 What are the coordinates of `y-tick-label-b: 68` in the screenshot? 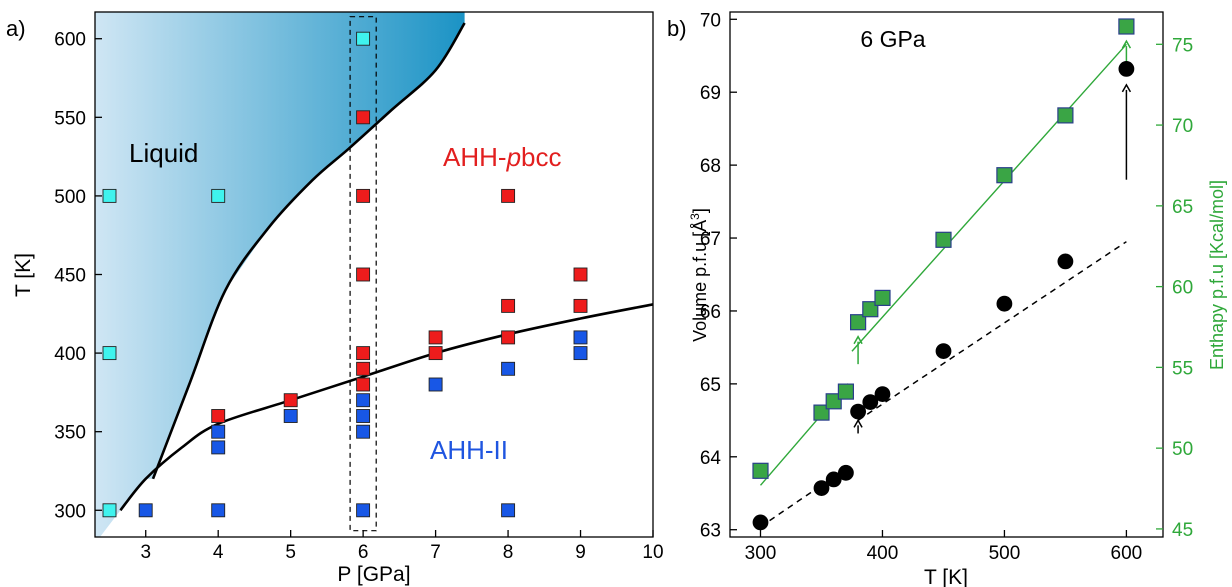 It's located at (710, 166).